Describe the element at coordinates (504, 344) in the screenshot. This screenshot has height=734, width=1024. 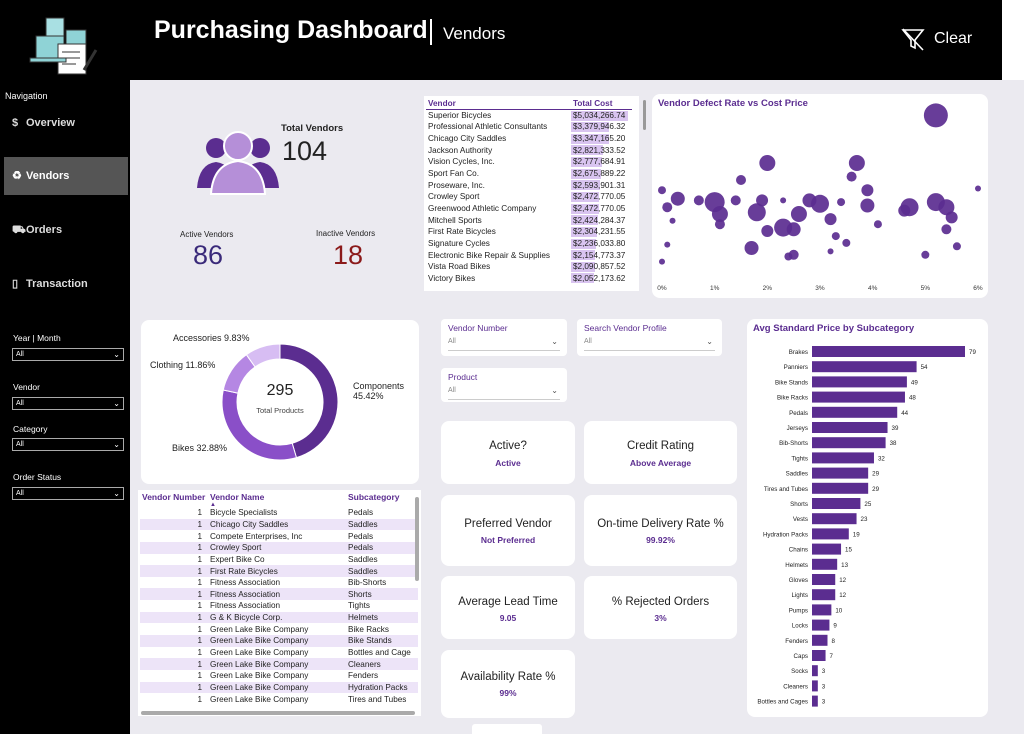
I see `vendor-number-dropdown: All ⌄` at that location.